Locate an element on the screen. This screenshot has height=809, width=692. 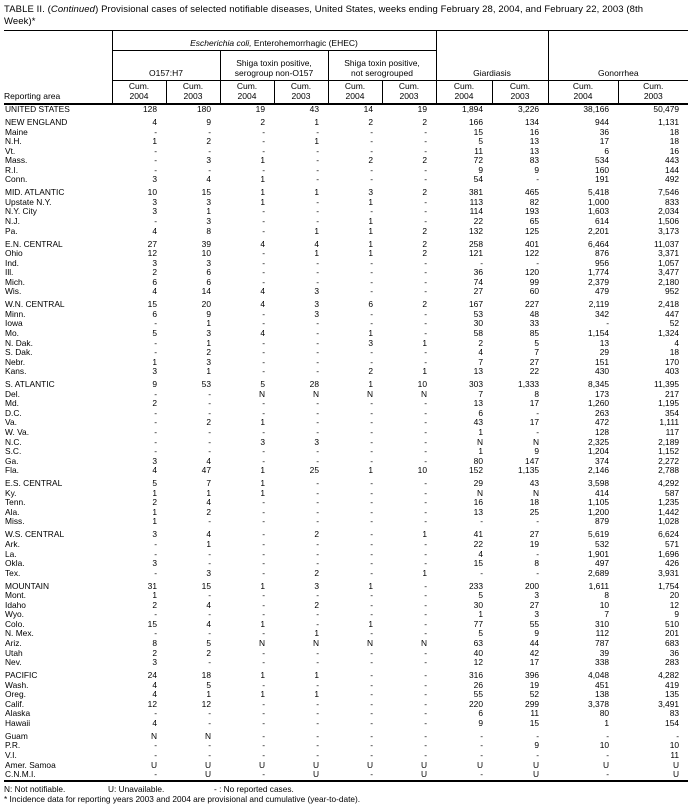
row-label: Mont. is located at coordinates (15, 596).